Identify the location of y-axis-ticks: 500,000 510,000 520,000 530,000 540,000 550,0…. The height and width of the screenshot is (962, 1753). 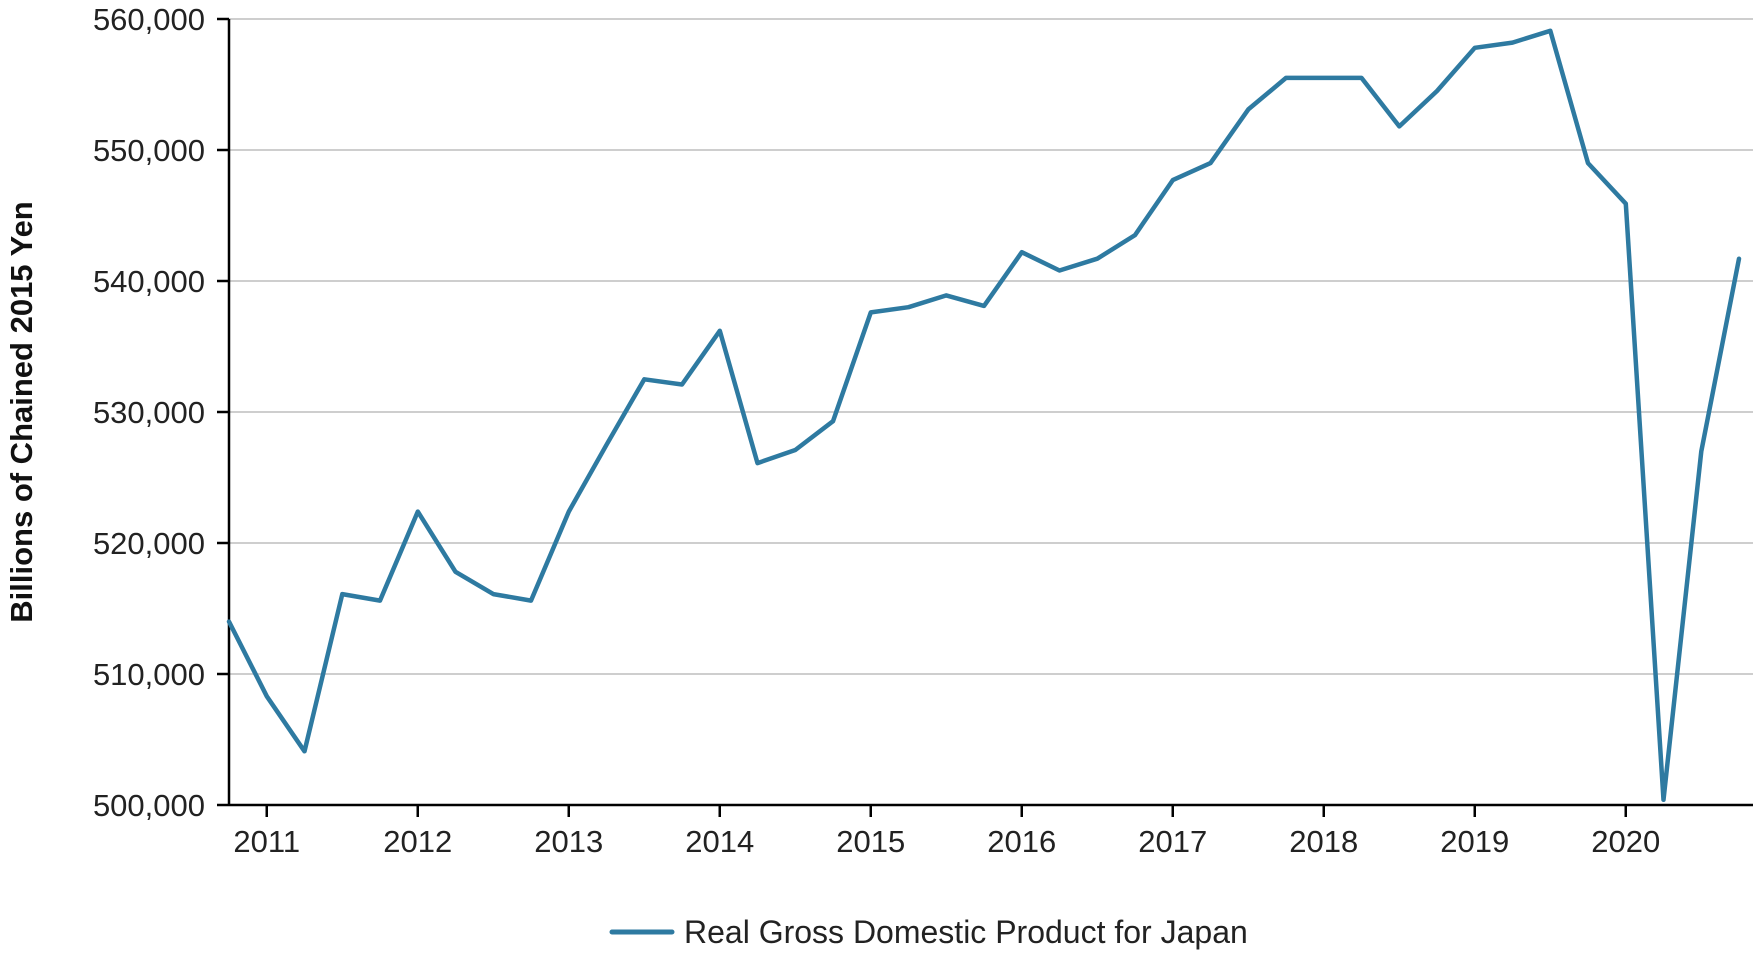
(161, 412).